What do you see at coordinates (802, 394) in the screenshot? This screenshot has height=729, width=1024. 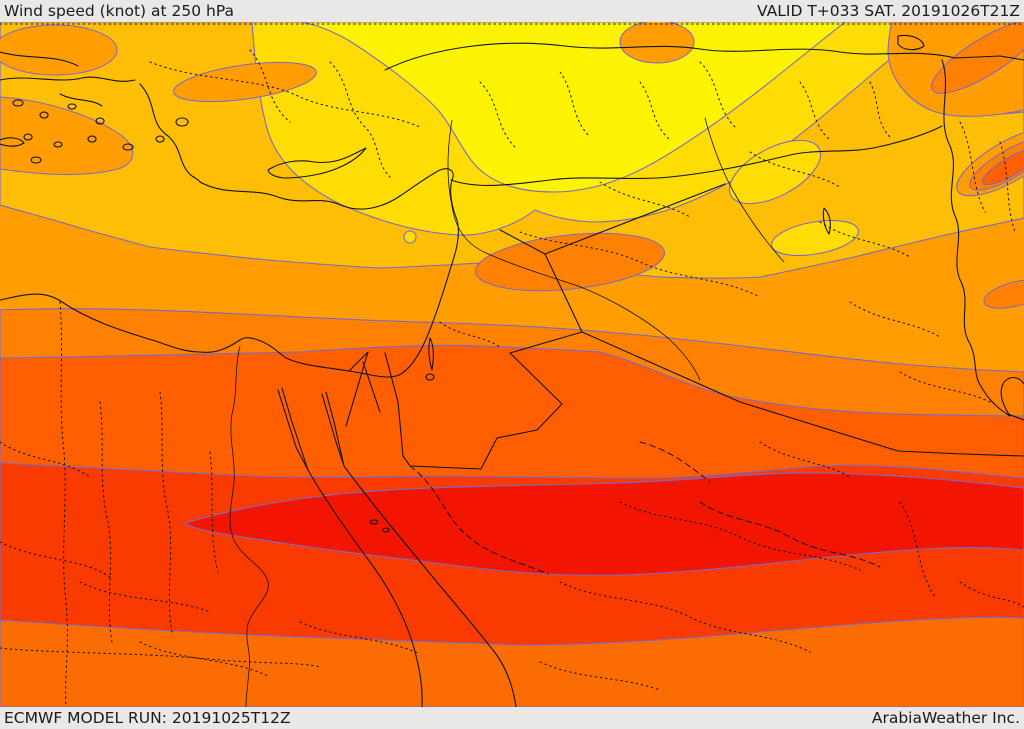 I see `border-iraq-saudi` at bounding box center [802, 394].